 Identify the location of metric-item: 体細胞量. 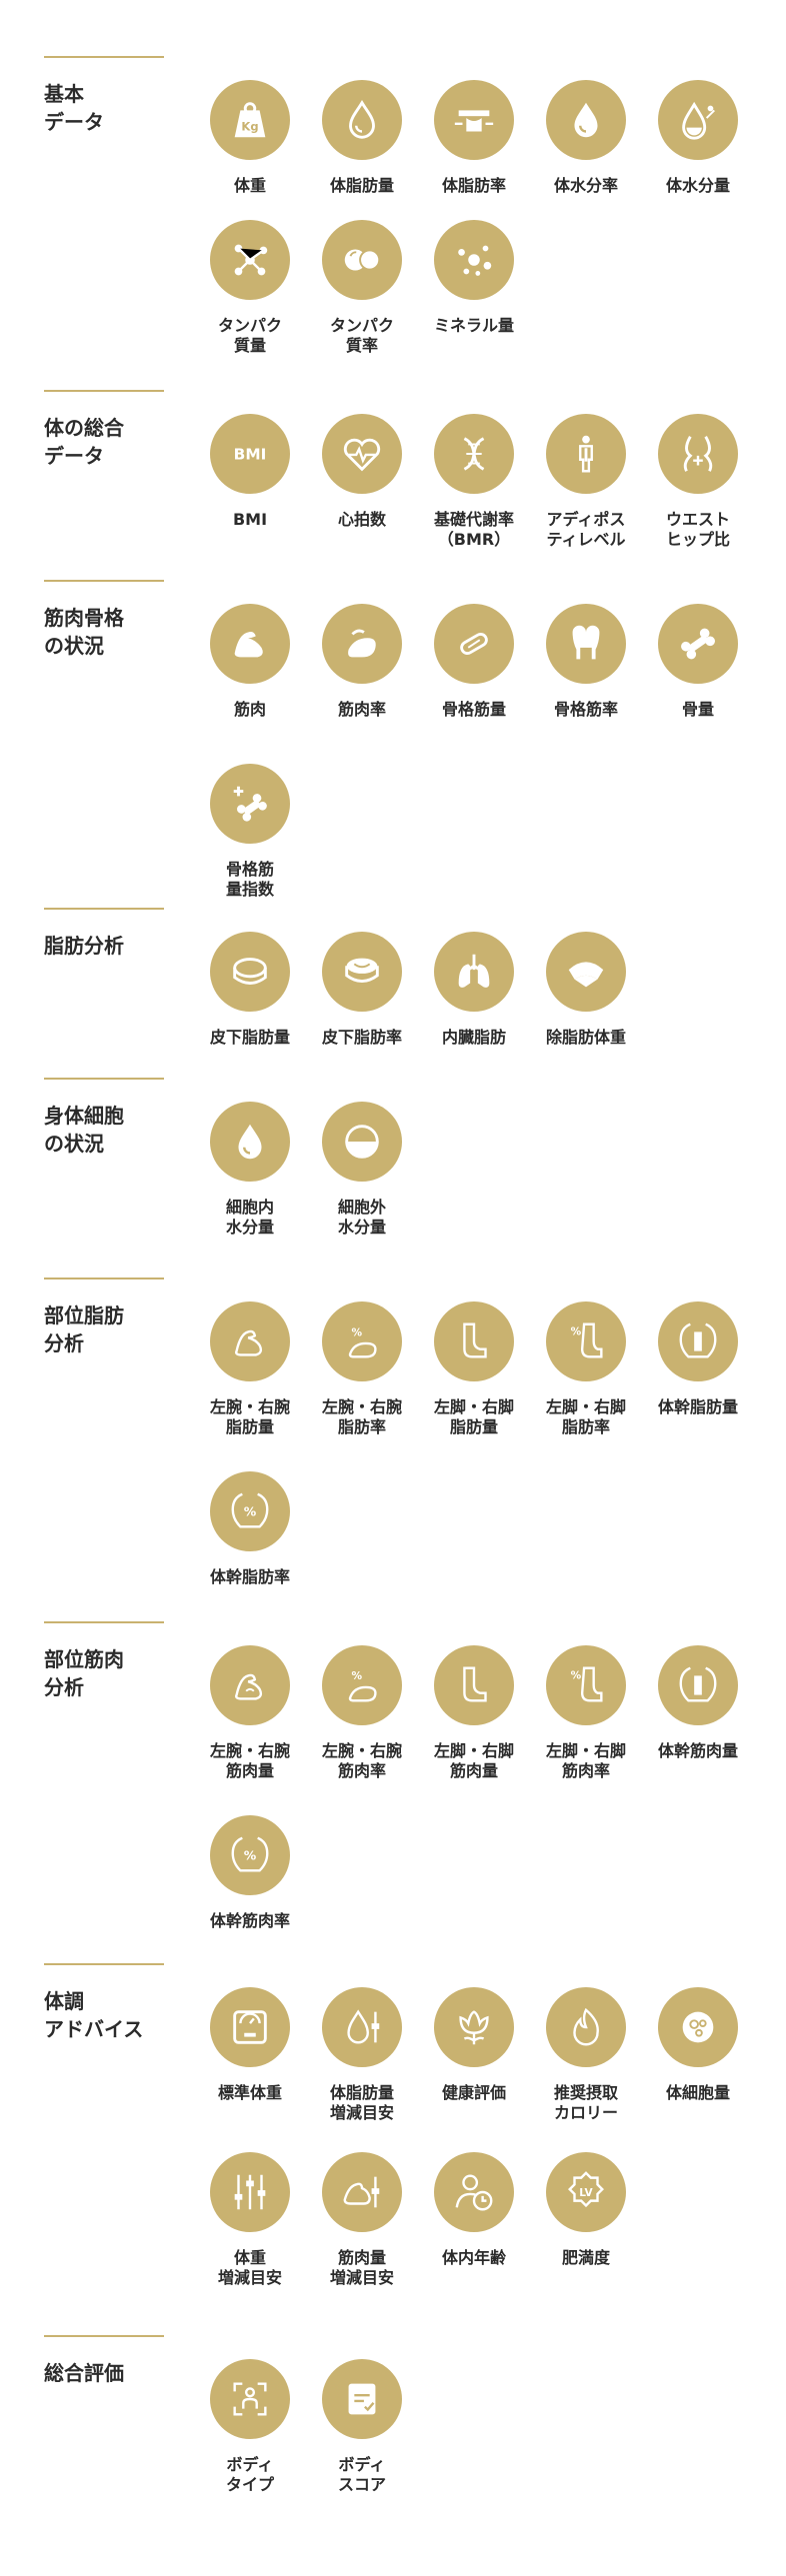
(698, 2045).